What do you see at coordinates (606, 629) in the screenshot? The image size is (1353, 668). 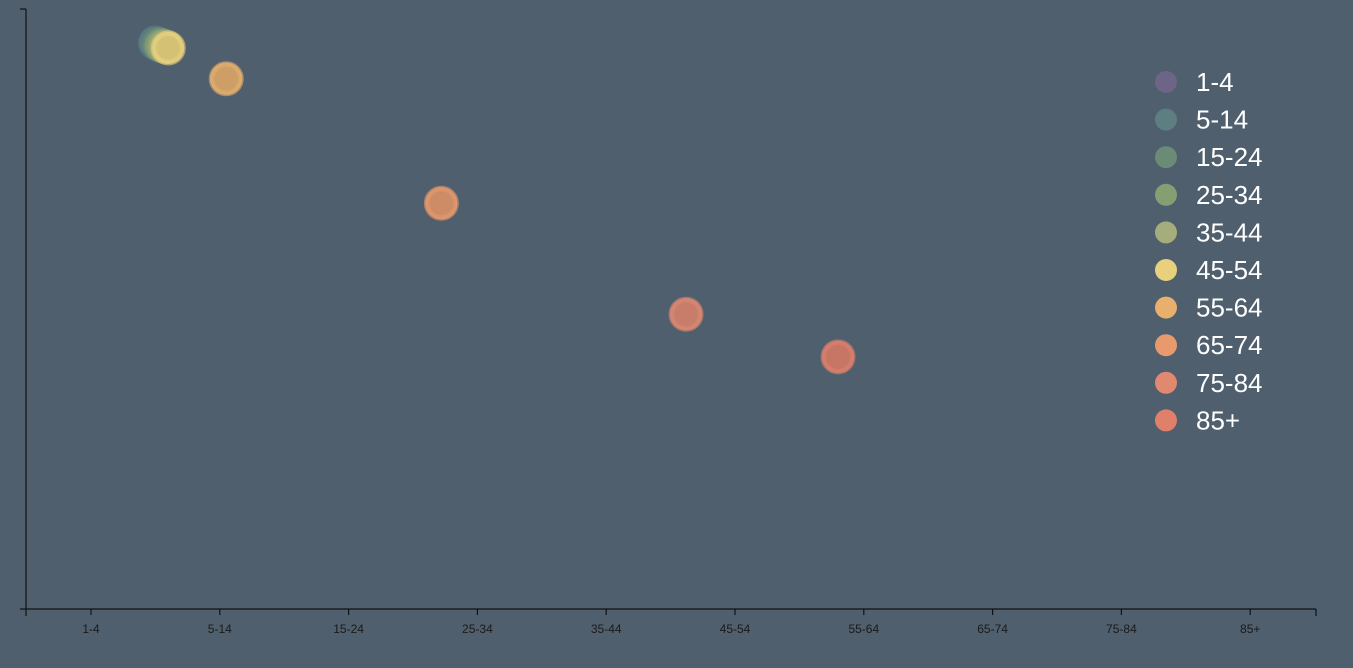 I see `x-tick-label: 35-44` at bounding box center [606, 629].